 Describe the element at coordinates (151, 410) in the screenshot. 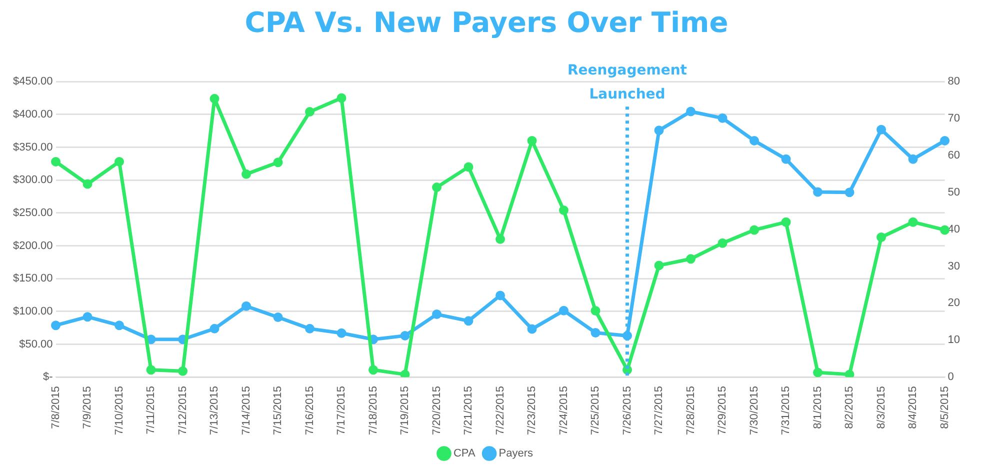

I see `x-tick-label: 7/11/2015` at that location.